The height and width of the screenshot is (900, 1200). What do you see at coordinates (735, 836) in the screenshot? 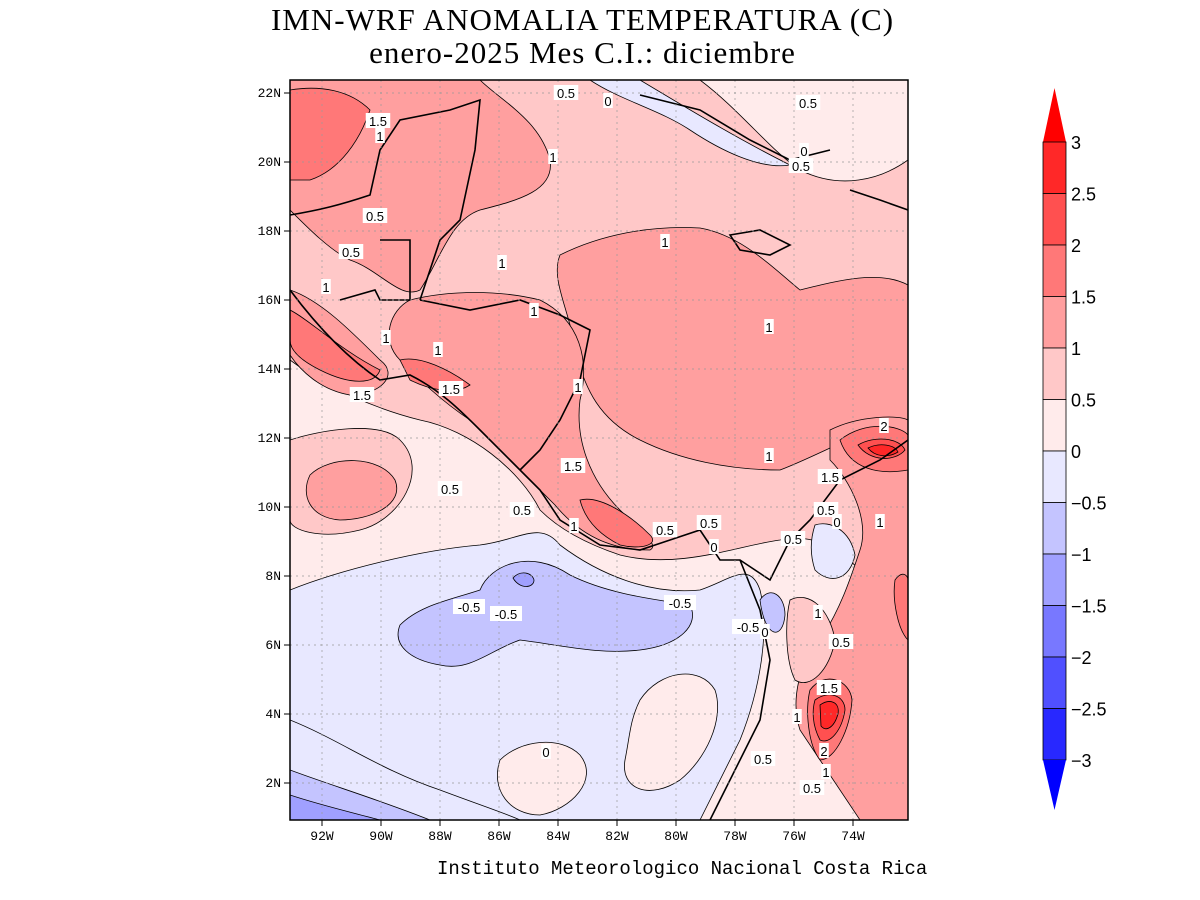
I see `lon-tick-label: 78W` at bounding box center [735, 836].